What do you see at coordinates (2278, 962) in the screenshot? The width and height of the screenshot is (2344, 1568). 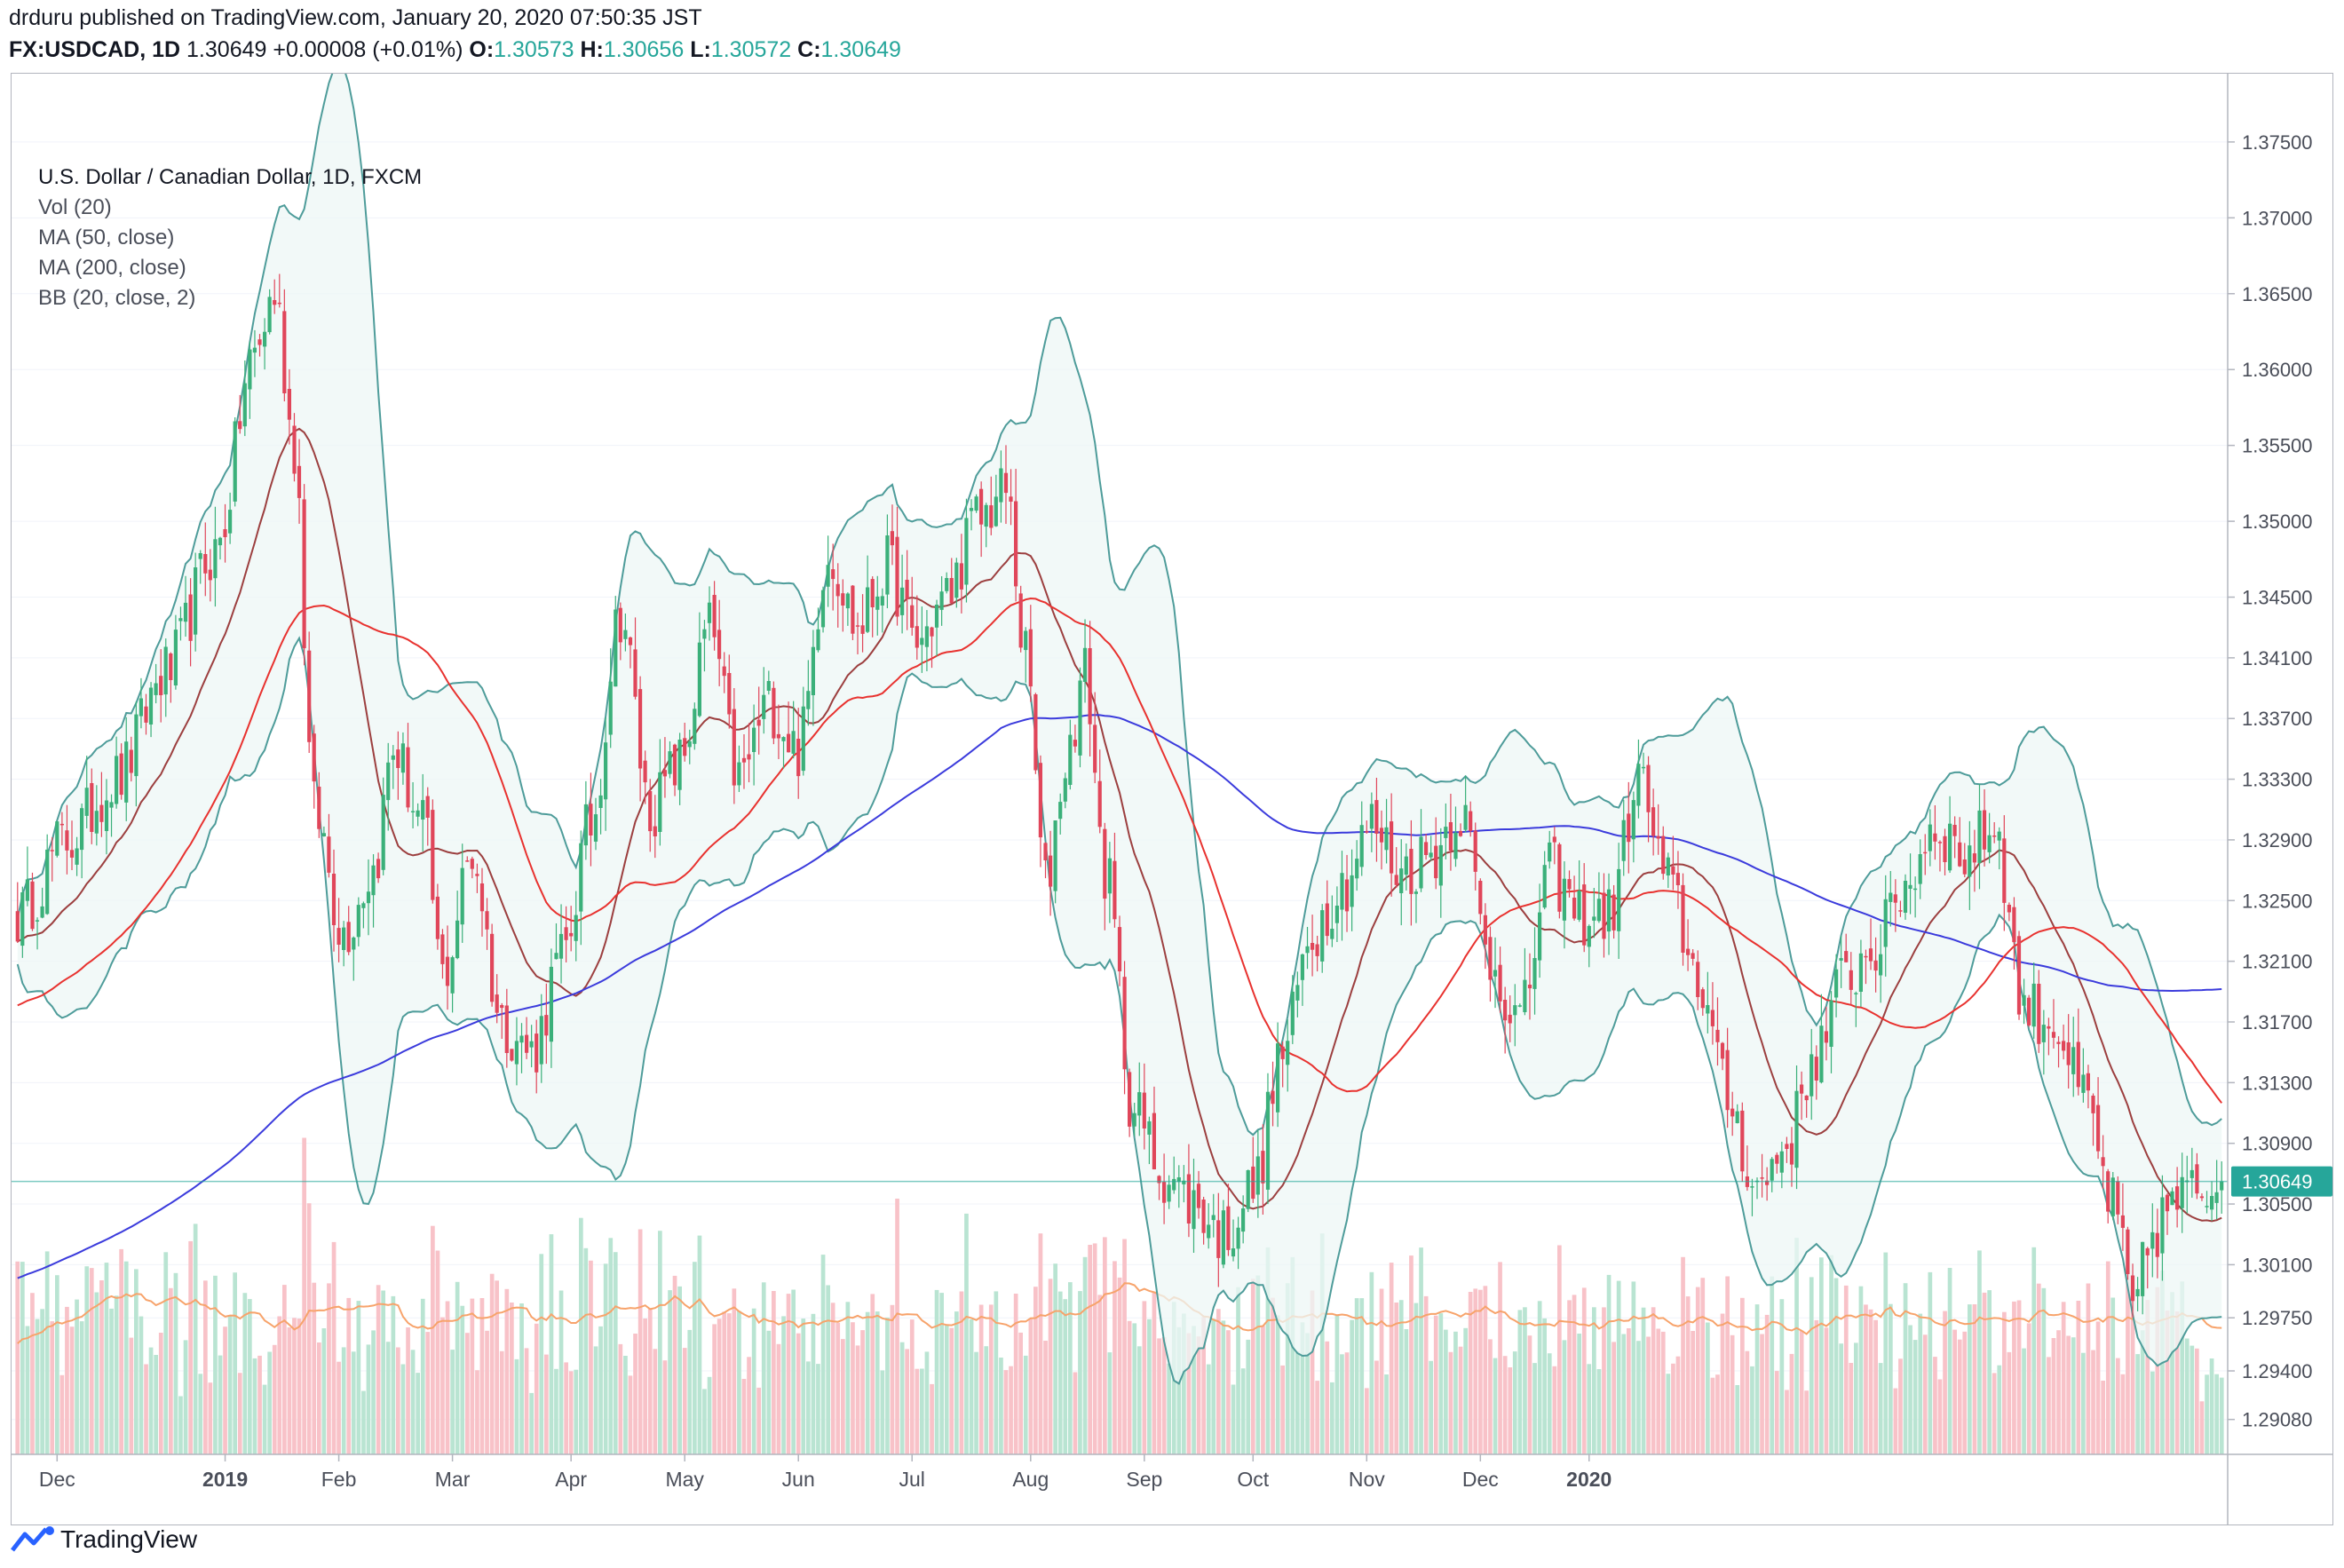 I see `price-tick-label: 1.32100` at bounding box center [2278, 962].